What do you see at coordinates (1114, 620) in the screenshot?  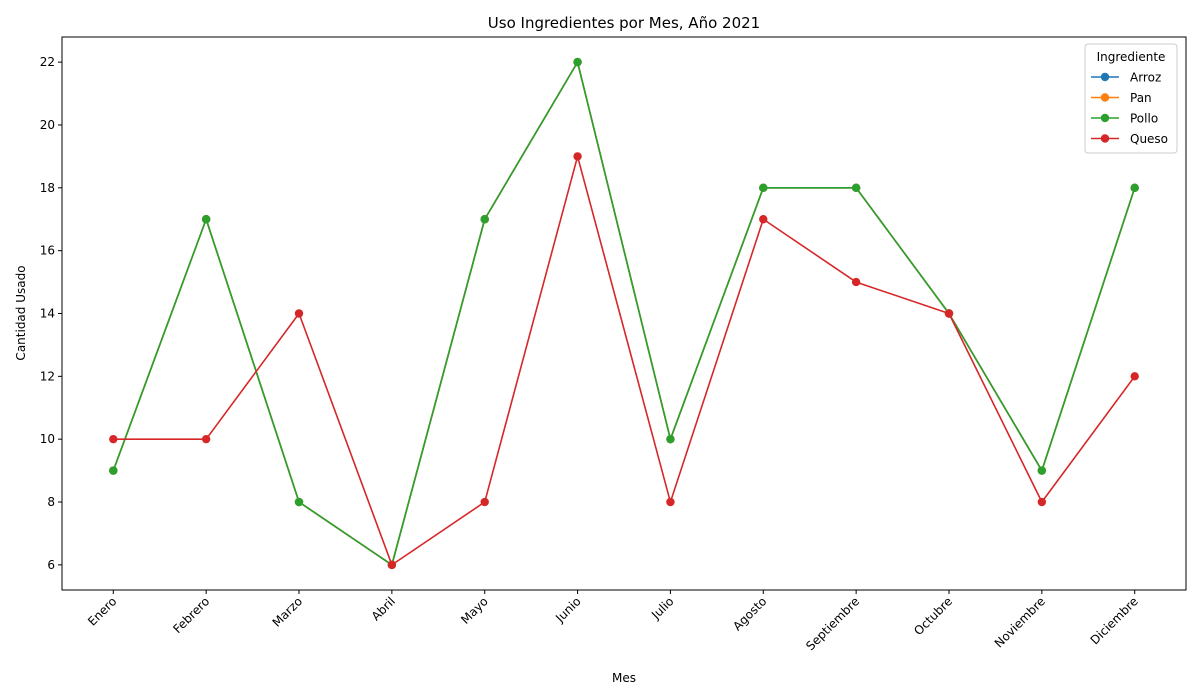 I see `x-tick-label: Diciembre` at bounding box center [1114, 620].